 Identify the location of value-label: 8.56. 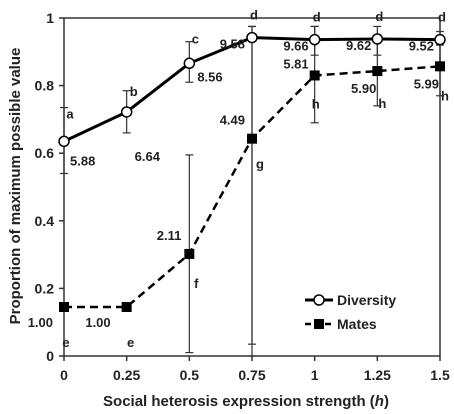
(209, 76).